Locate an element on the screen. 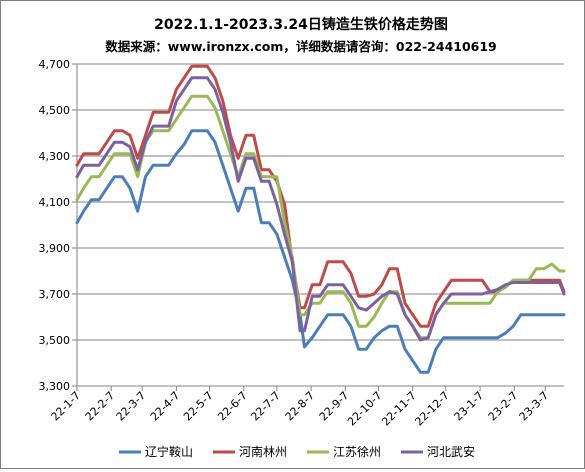  legend-label: 河北武安 is located at coordinates (451, 451).